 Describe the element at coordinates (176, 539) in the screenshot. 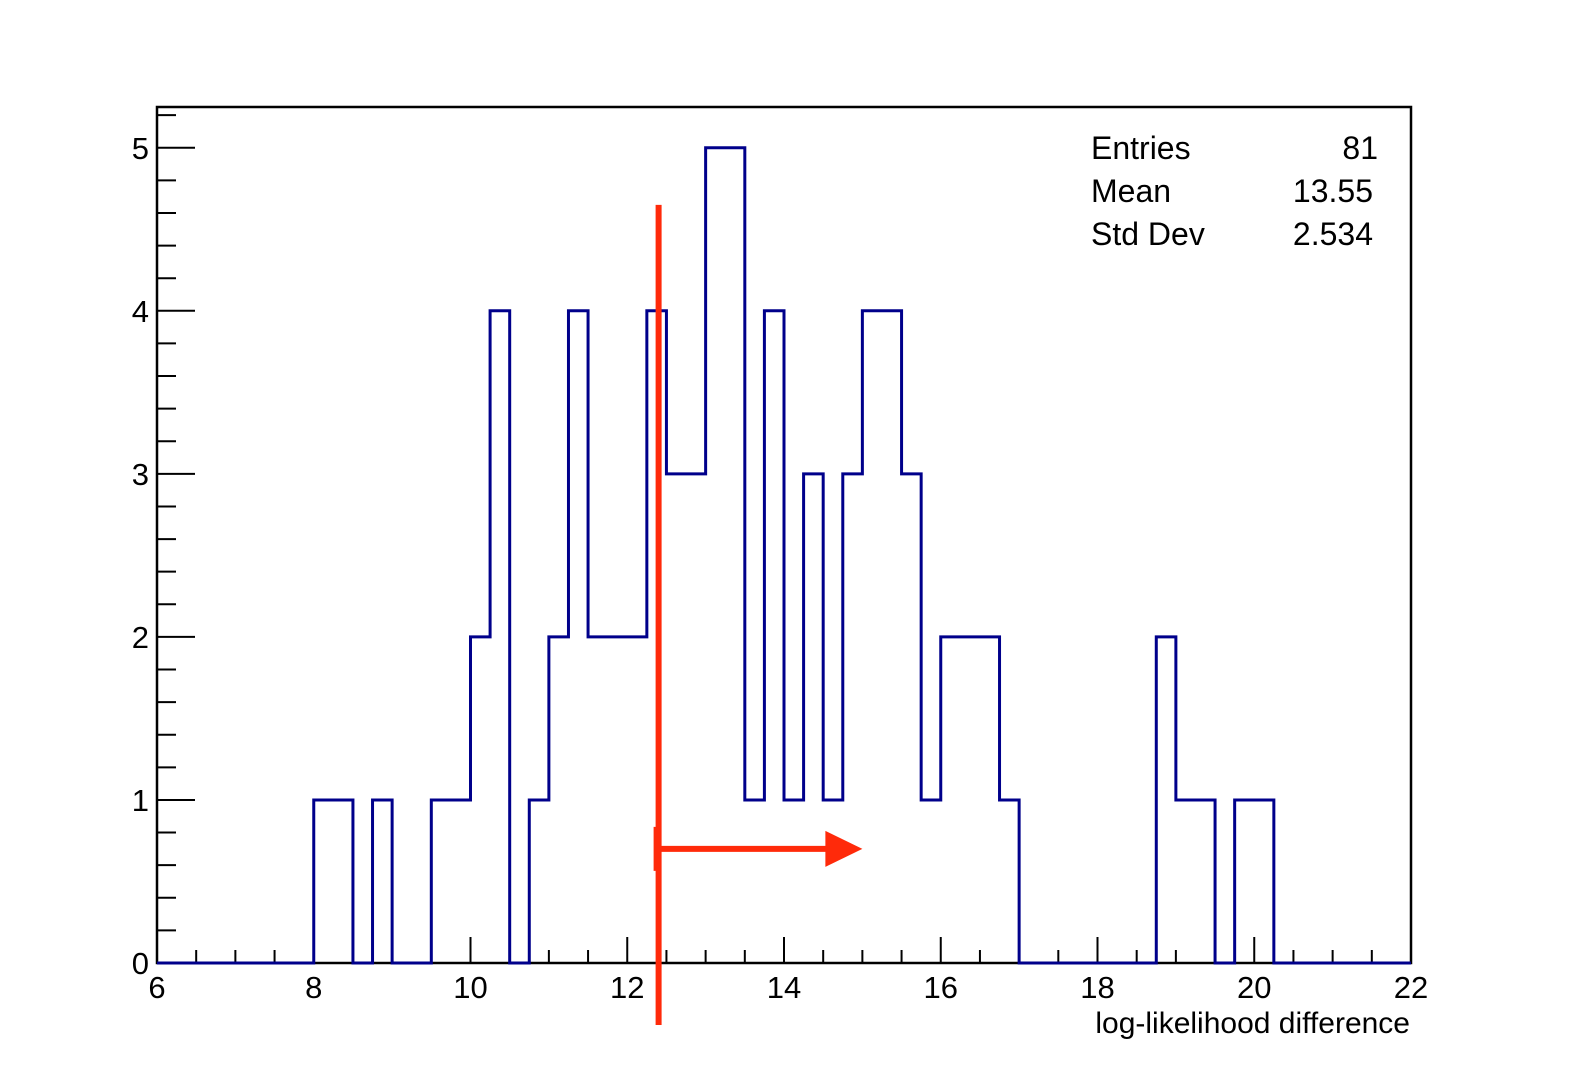

I see `y-axis-ticks` at that location.